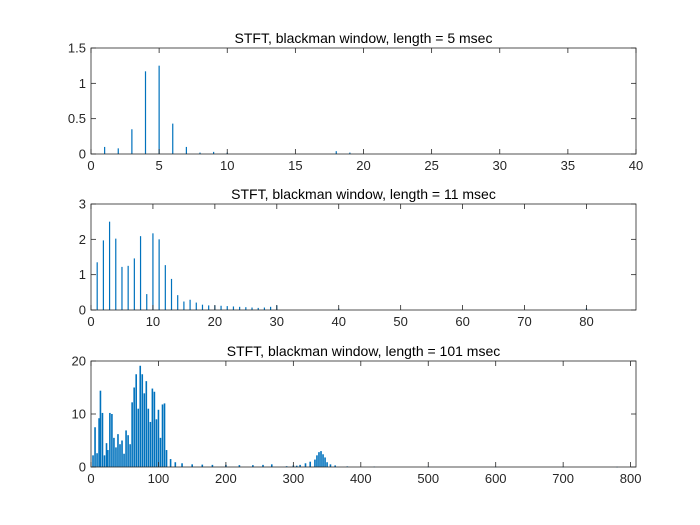 Image resolution: width=700 pixels, height=525 pixels. I want to click on x-tick-label: 100, so click(159, 478).